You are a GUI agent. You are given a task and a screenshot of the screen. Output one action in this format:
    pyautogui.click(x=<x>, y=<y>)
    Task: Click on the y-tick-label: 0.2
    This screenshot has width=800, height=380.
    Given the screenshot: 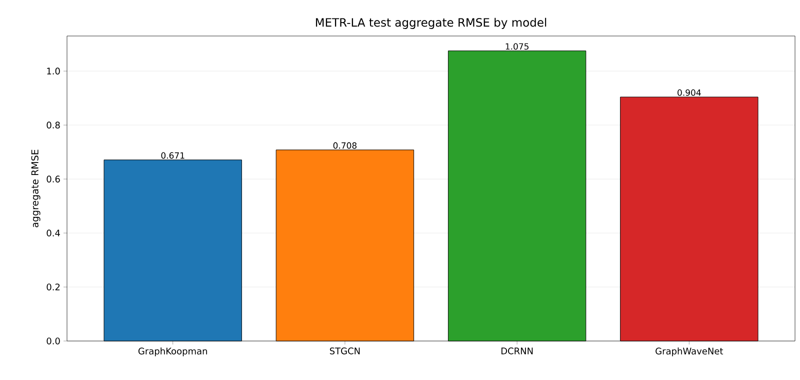 What is the action you would take?
    pyautogui.click(x=53, y=287)
    